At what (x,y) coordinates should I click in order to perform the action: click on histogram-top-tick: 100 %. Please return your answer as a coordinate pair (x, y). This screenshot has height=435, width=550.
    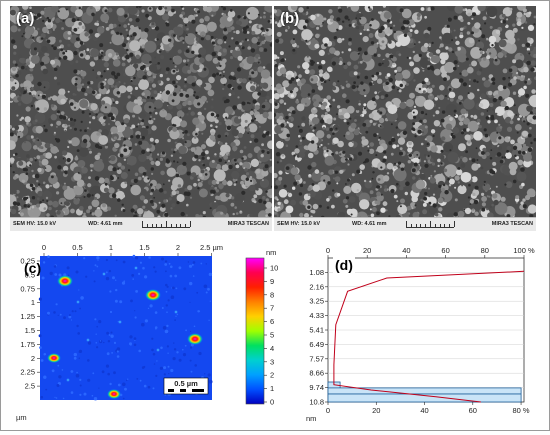
    Looking at the image, I should click on (524, 250).